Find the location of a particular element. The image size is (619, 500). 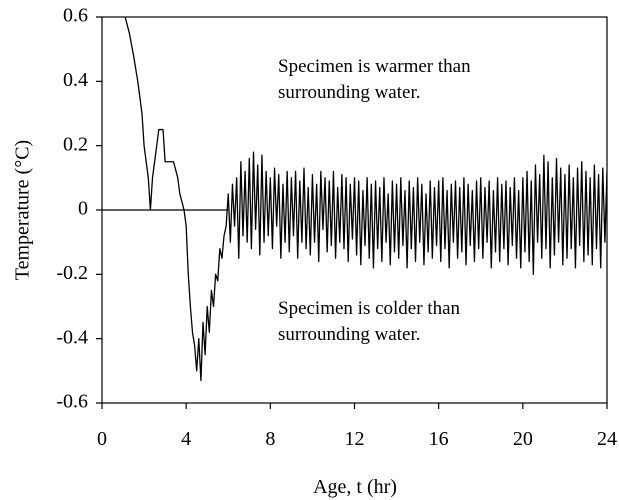

annotation: Specimen is colder than is located at coordinates (369, 308).